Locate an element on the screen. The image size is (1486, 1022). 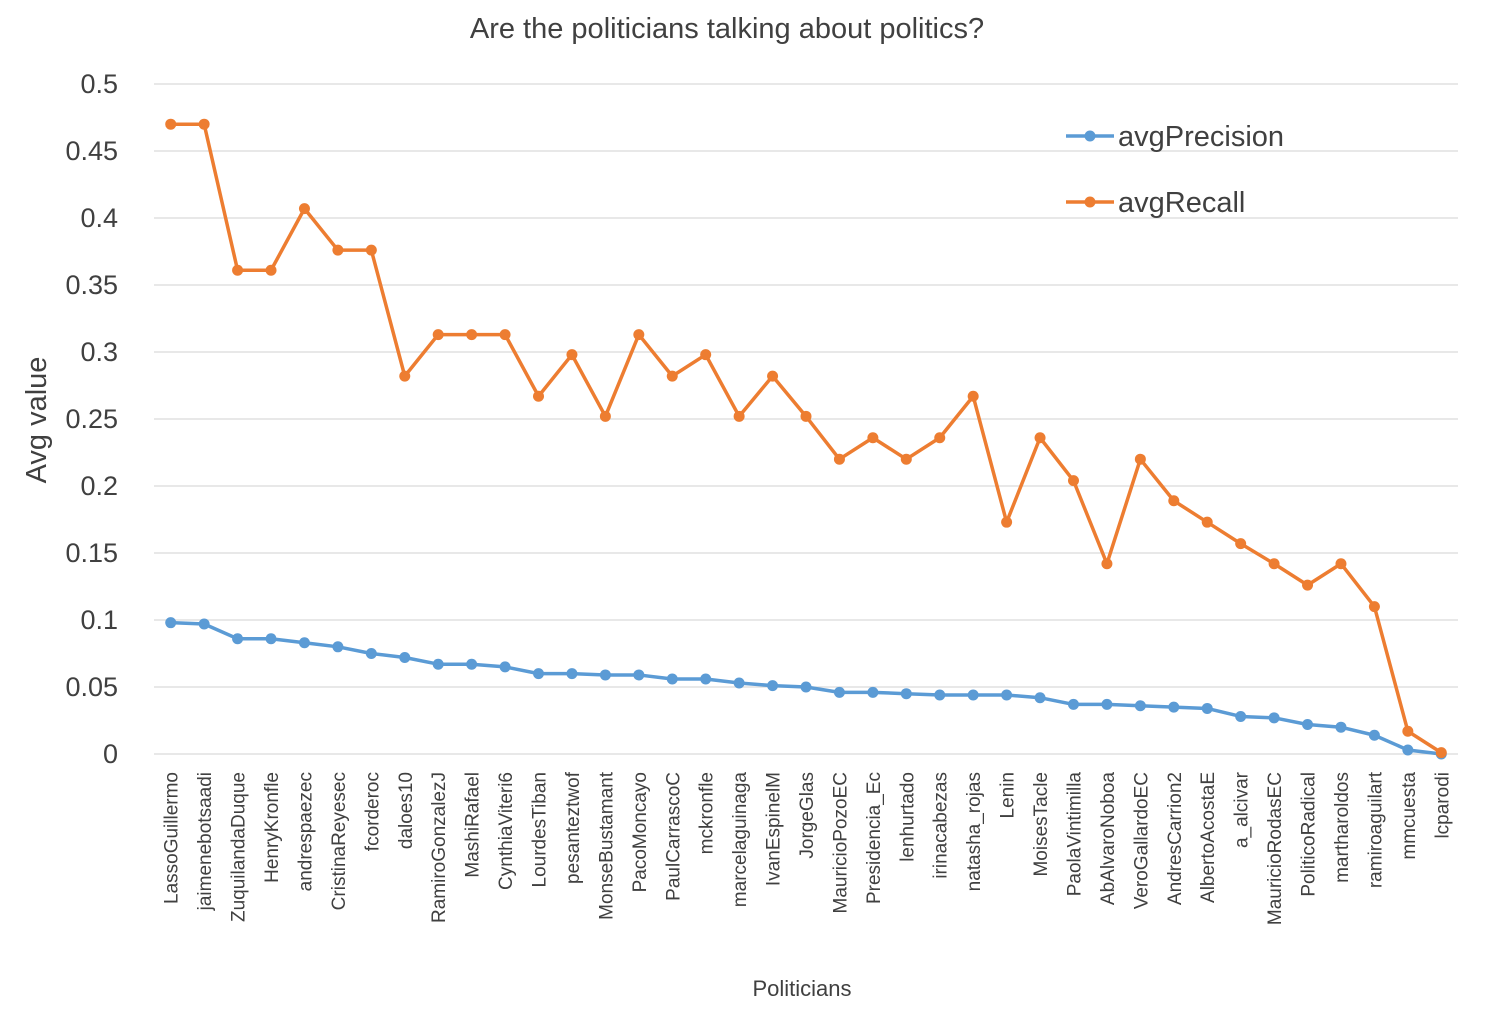
y-tick-label: 0.1 is located at coordinates (99, 620).